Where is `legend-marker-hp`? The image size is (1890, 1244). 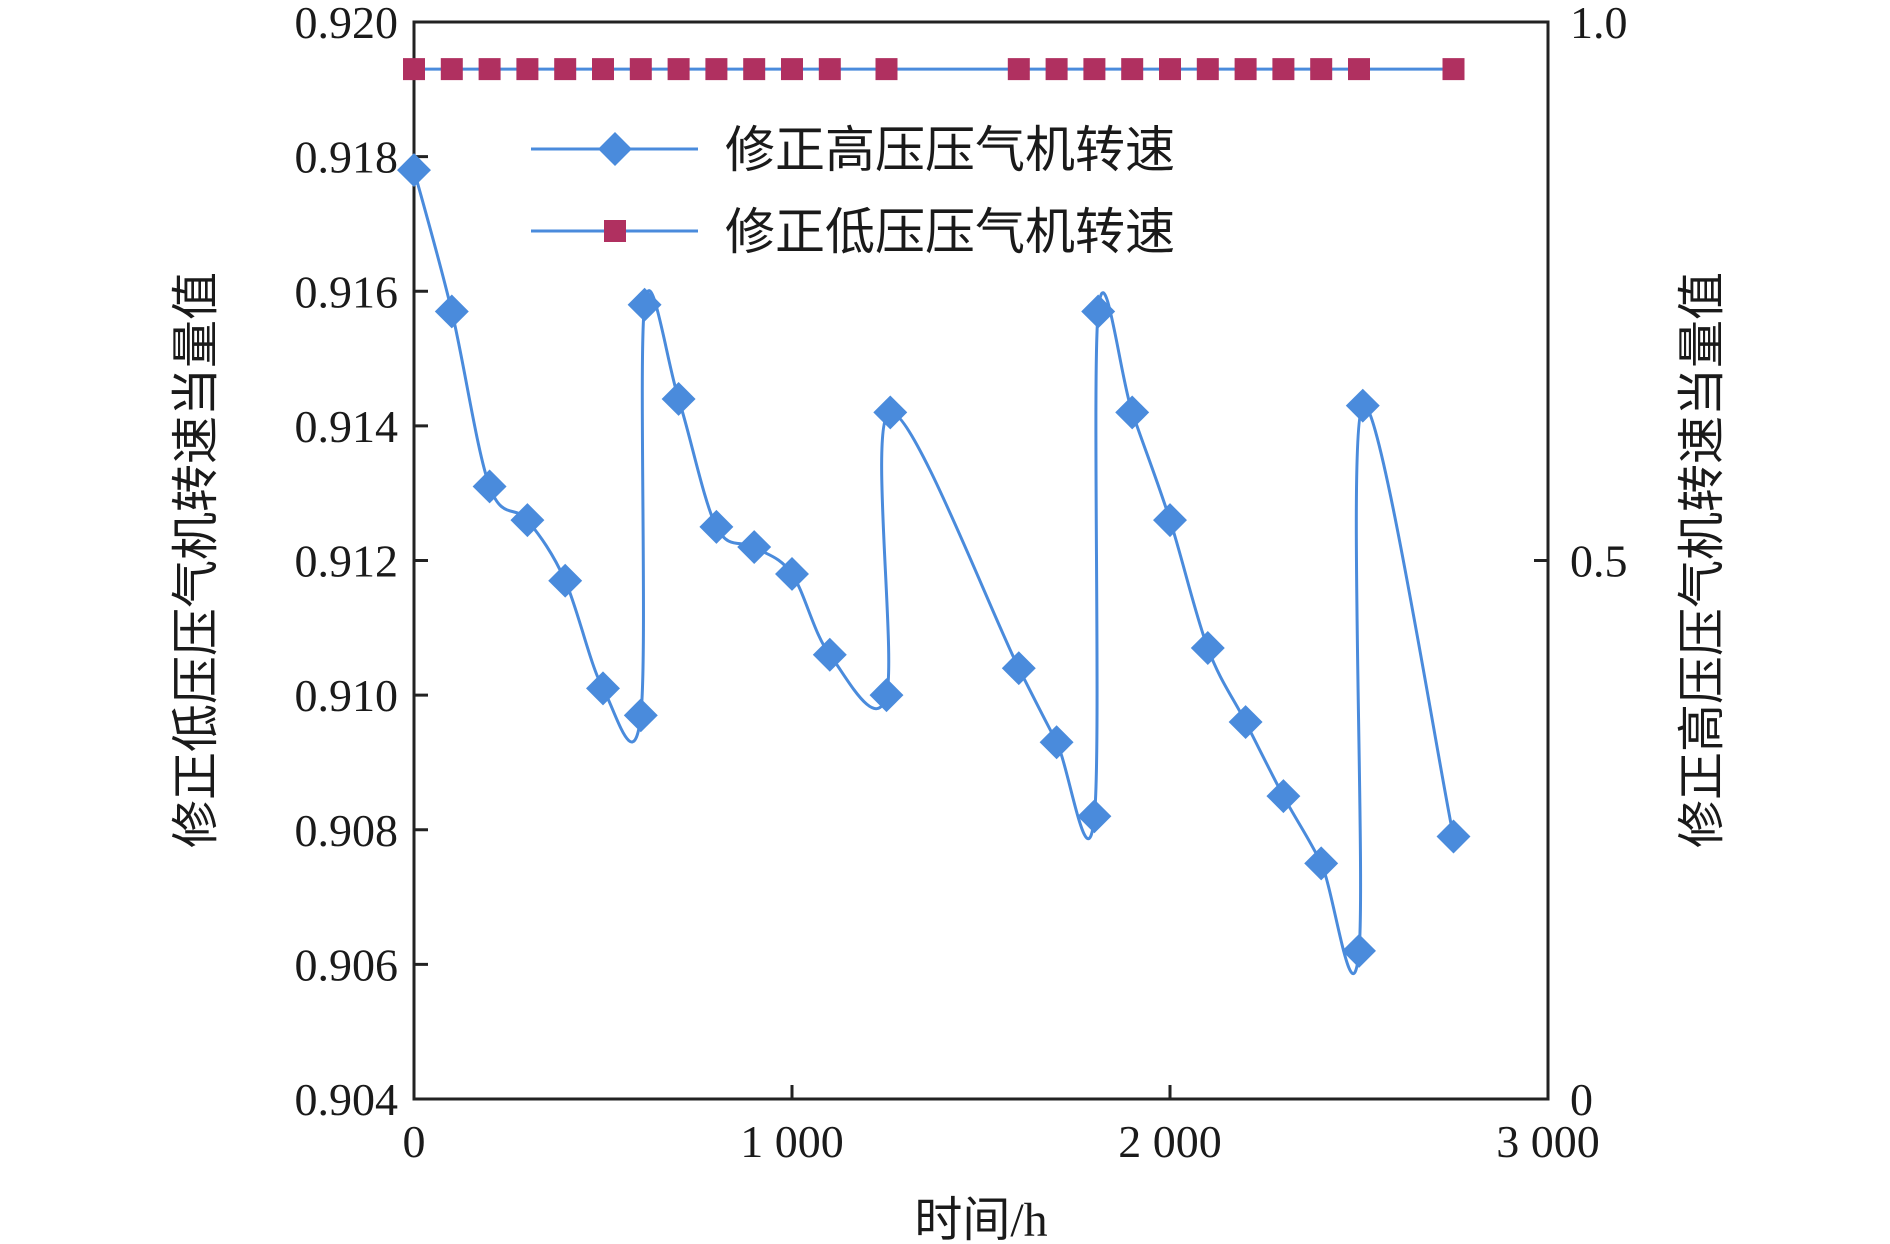
legend-marker-hp is located at coordinates (615, 149).